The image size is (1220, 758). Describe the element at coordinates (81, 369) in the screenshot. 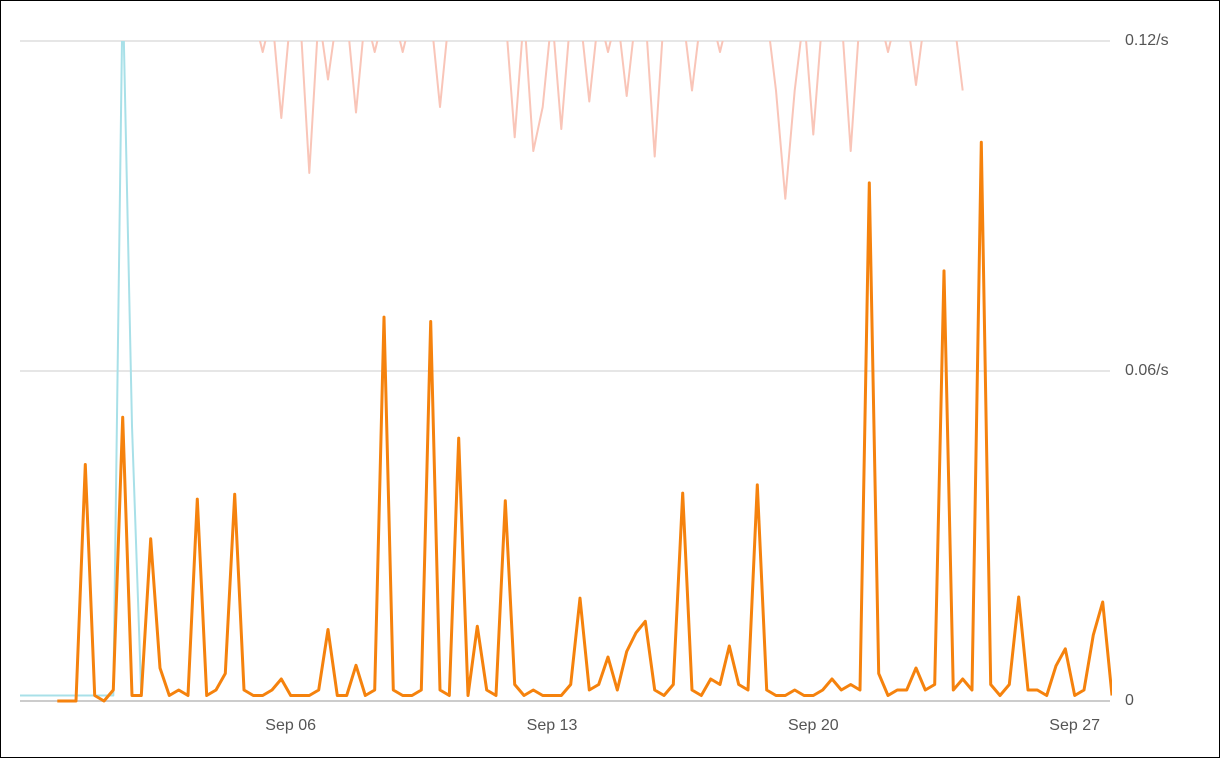

I see `series-line` at that location.